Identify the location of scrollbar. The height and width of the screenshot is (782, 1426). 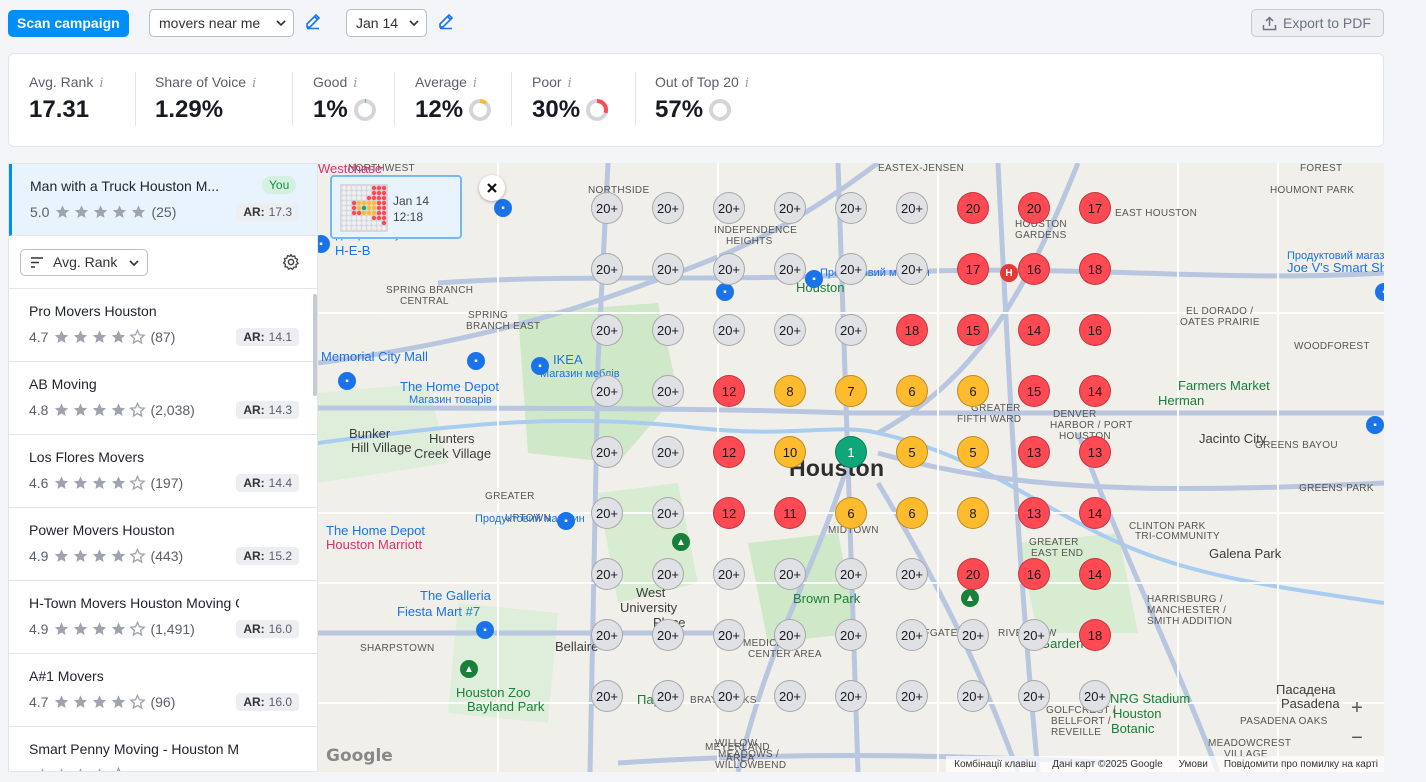
(315, 345).